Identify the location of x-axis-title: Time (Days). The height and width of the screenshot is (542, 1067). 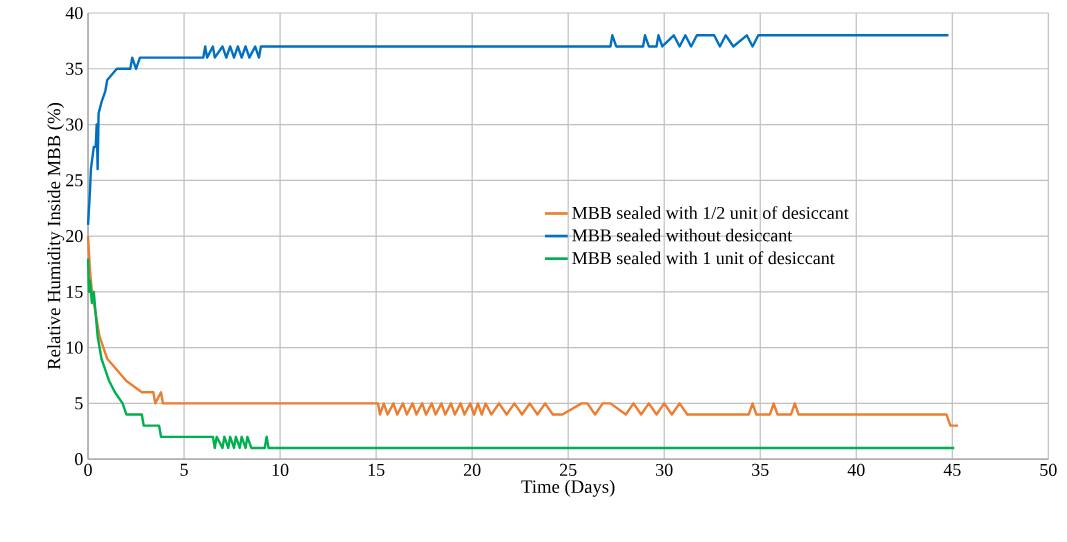
(568, 488).